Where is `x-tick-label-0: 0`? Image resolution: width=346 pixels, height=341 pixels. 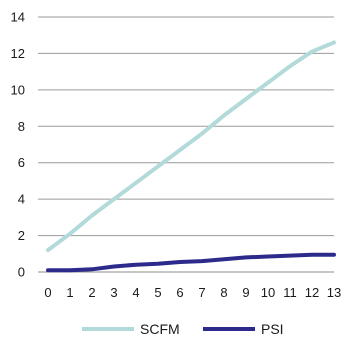
x-tick-label-0: 0 is located at coordinates (47, 292).